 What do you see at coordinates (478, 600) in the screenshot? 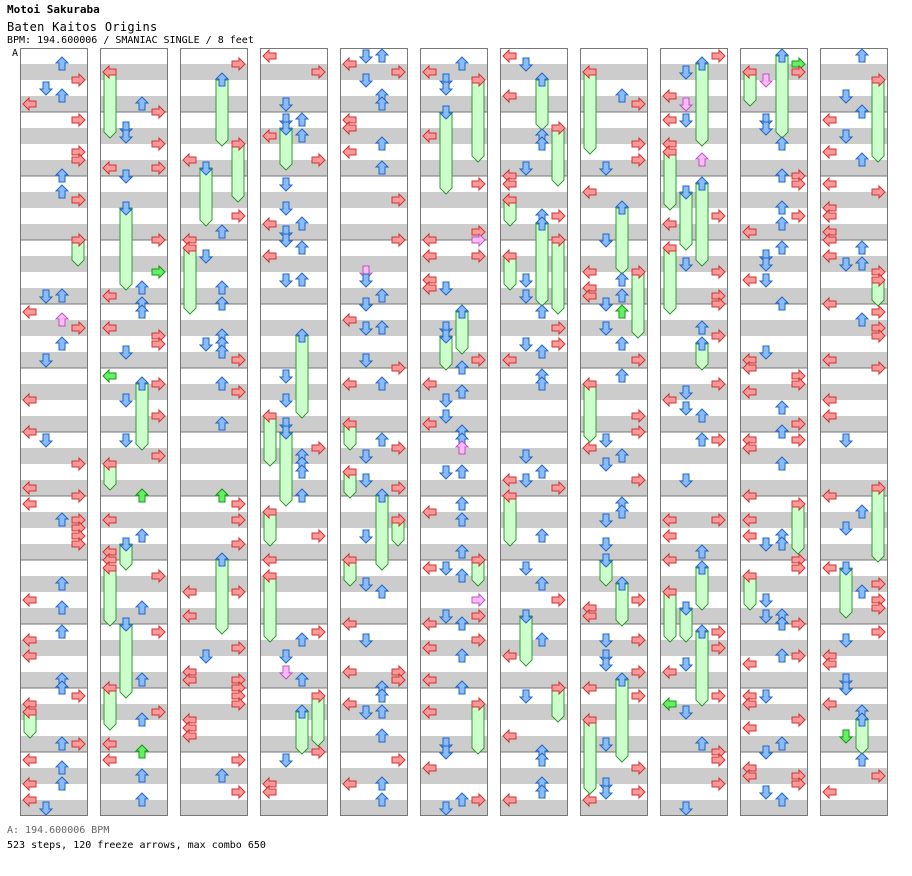
I see `right-arrow-pink` at bounding box center [478, 600].